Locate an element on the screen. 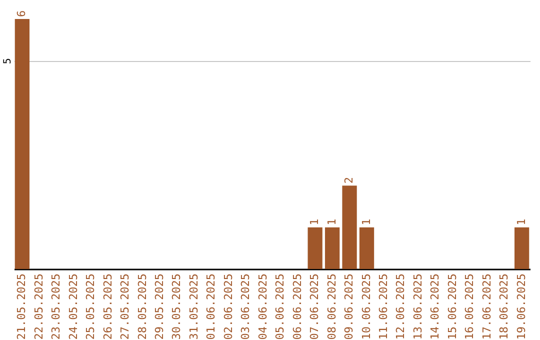 The width and height of the screenshot is (540, 340). x-tick-label: 15.06.2025 is located at coordinates (452, 307).